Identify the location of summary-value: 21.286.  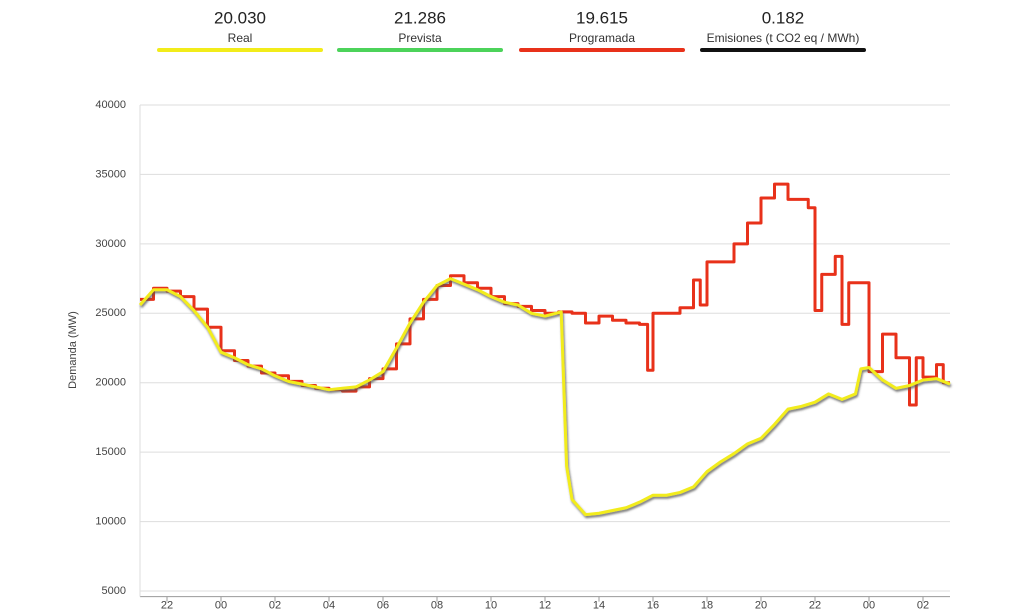
(420, 17).